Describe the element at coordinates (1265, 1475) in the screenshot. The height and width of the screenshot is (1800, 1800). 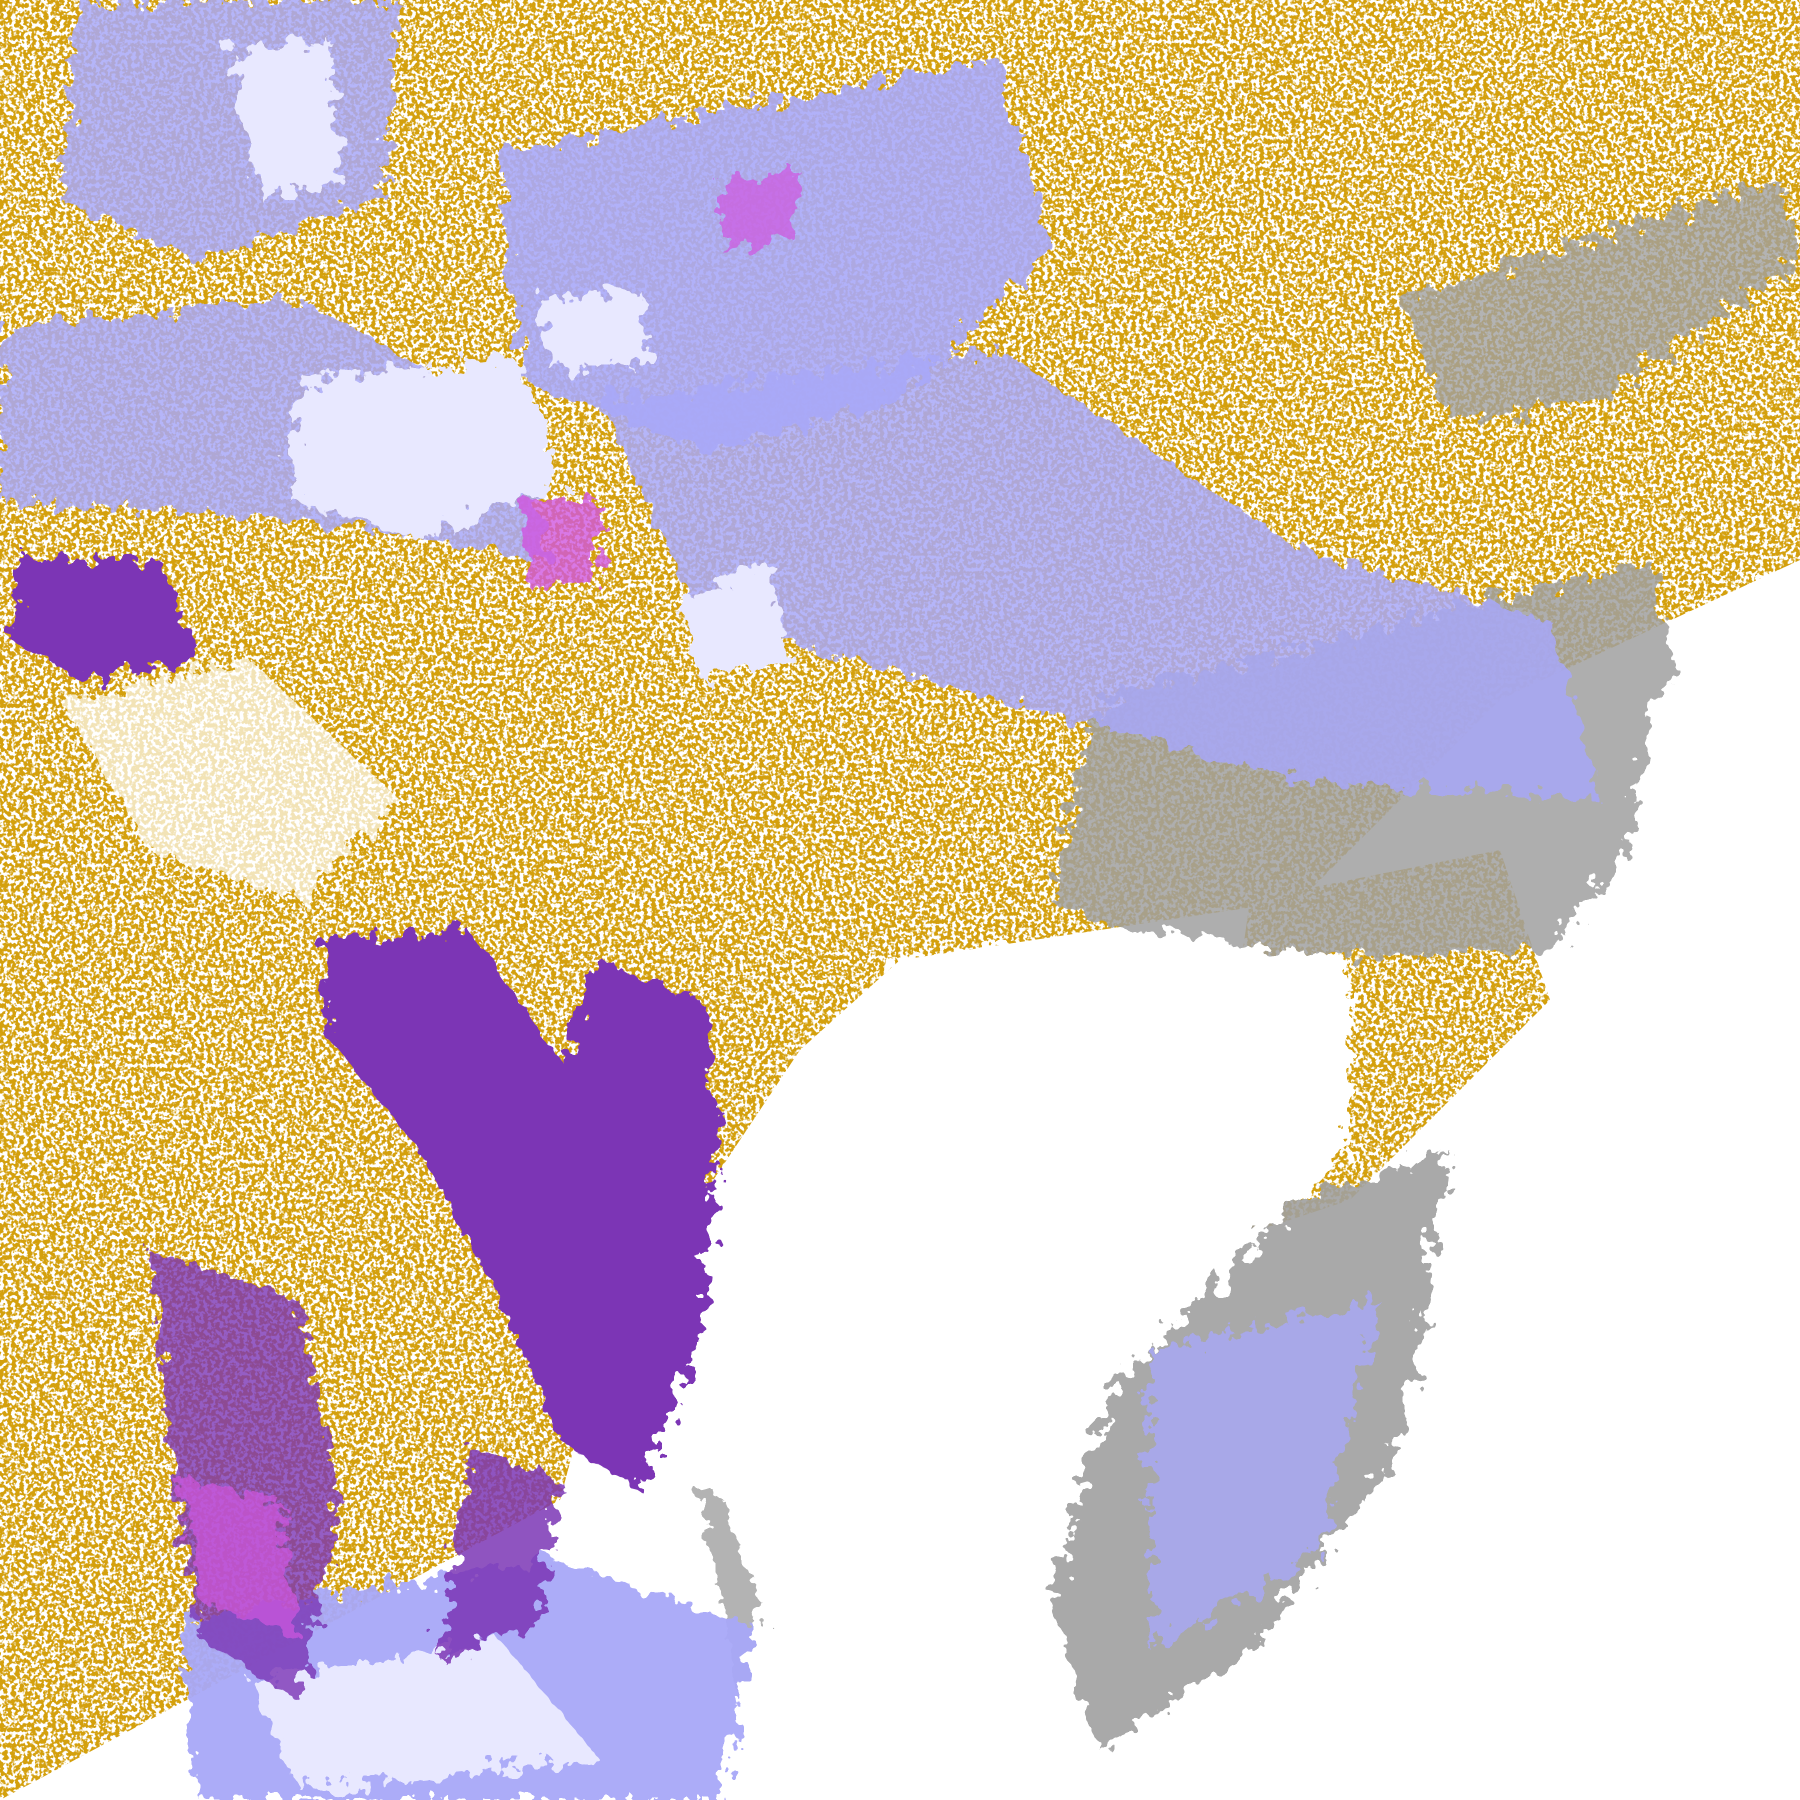
I see `lavender-cloud-southeast` at that location.